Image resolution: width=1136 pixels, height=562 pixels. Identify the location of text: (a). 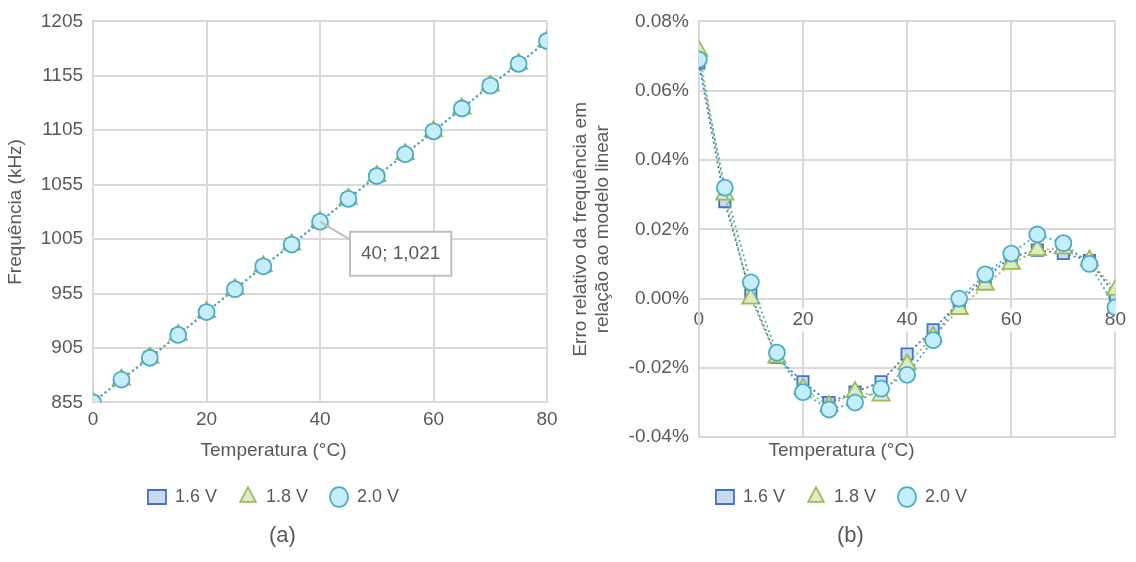
(282, 535).